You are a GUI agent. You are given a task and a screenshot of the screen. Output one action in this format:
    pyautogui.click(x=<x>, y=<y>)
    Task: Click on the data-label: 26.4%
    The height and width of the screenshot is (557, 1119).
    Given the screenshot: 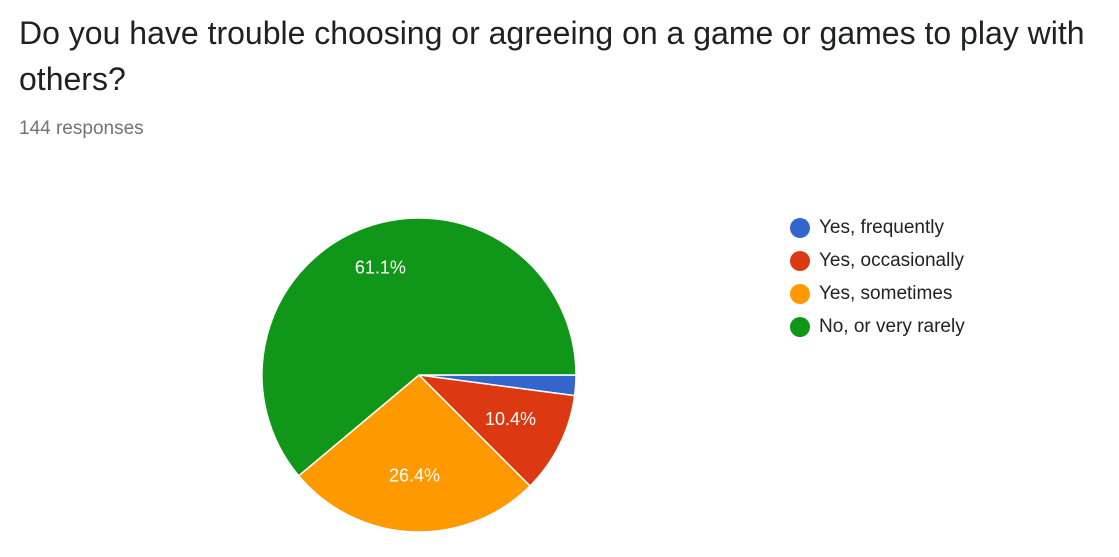 What is the action you would take?
    pyautogui.click(x=414, y=476)
    